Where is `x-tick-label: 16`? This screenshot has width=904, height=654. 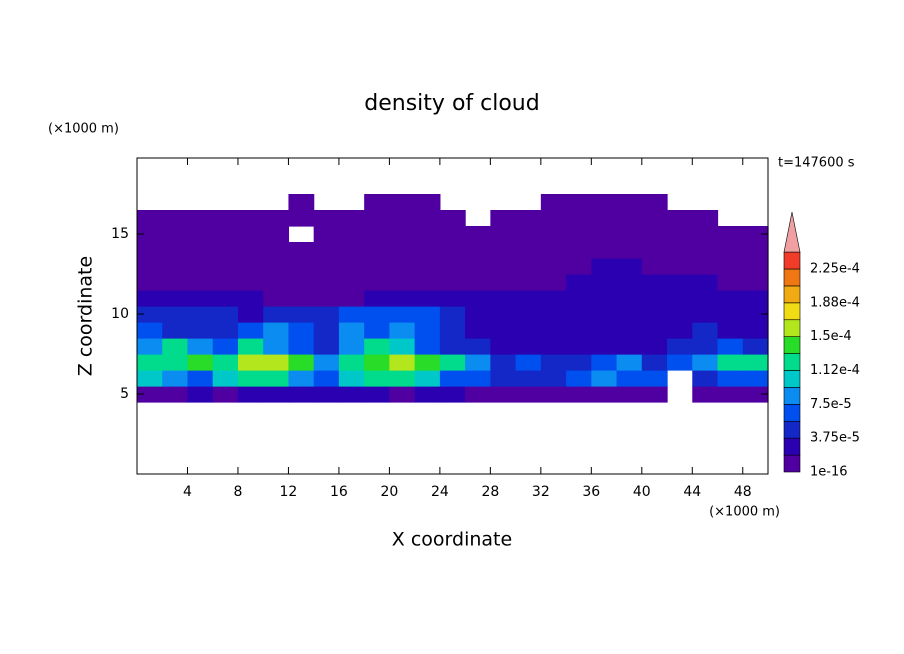
x-tick-label: 16 is located at coordinates (339, 492).